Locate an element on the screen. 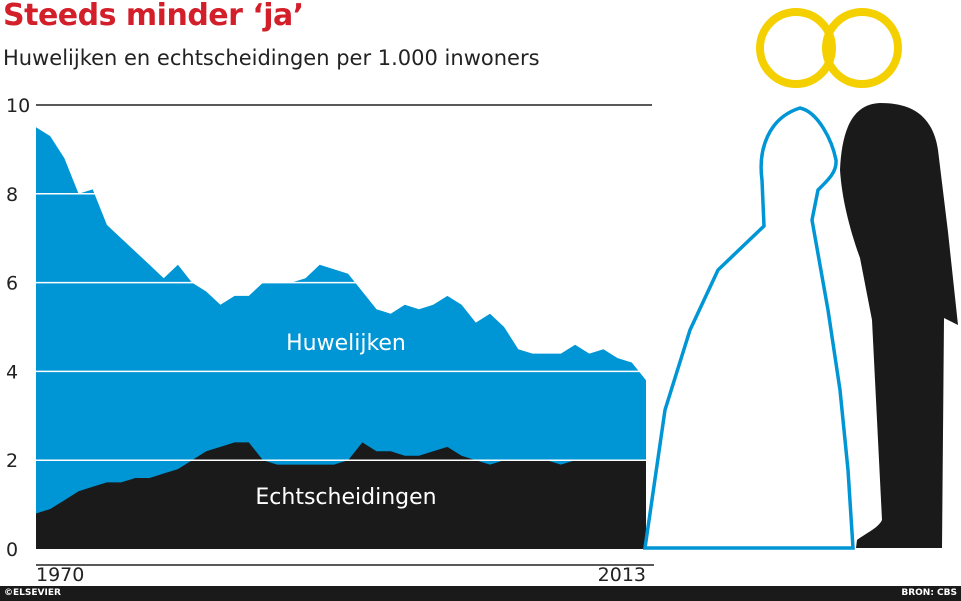  y-tick-2: 2 is located at coordinates (12, 461).